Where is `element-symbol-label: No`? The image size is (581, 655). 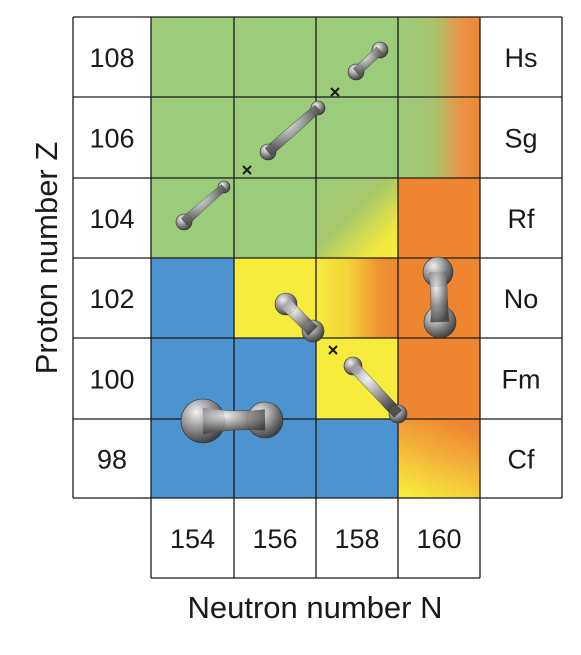 element-symbol-label: No is located at coordinates (521, 299).